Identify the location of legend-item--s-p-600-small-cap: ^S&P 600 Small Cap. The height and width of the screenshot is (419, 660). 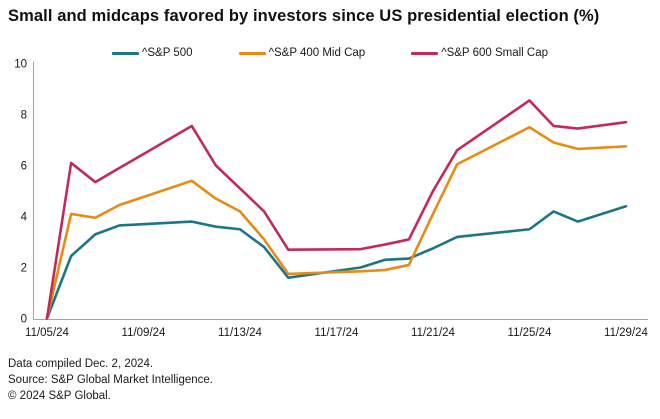
(479, 53).